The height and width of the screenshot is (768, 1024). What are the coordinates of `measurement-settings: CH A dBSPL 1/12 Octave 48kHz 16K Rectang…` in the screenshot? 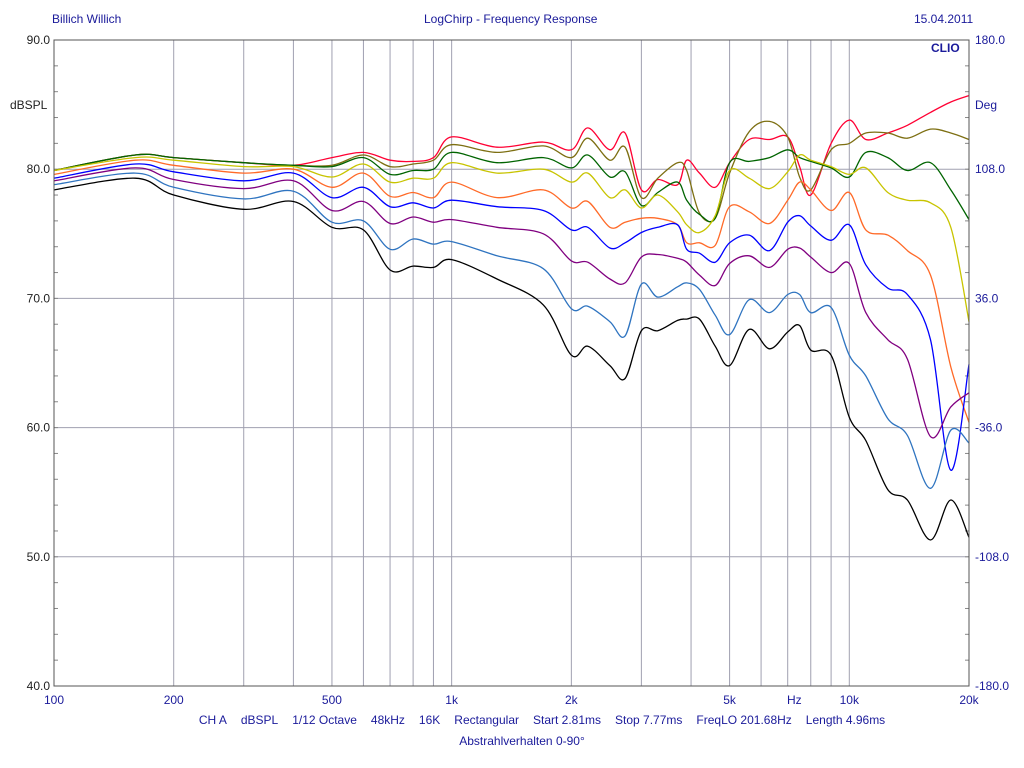 It's located at (512, 720).